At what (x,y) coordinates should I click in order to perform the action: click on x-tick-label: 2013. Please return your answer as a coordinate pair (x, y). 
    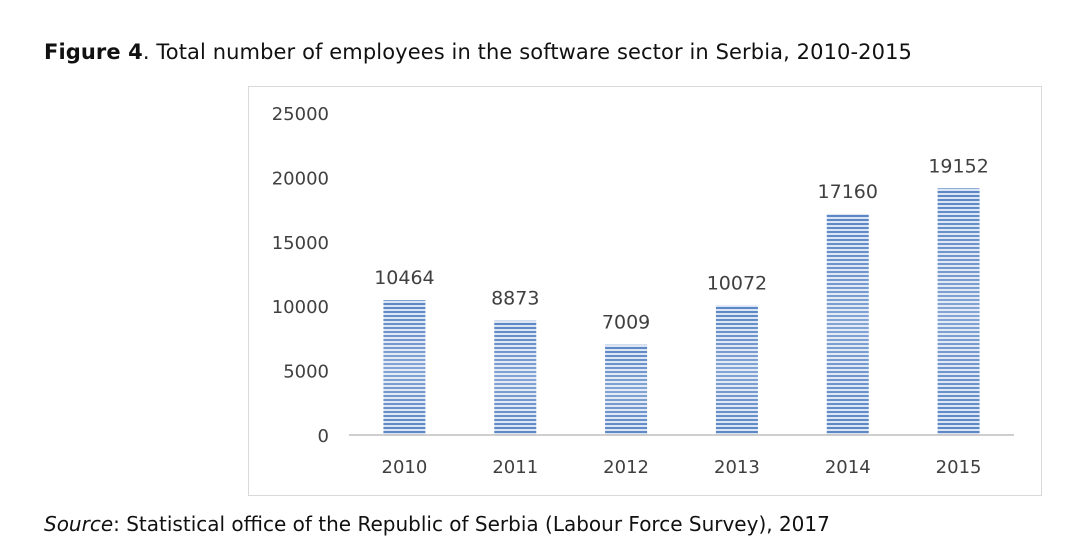
    Looking at the image, I should click on (737, 467).